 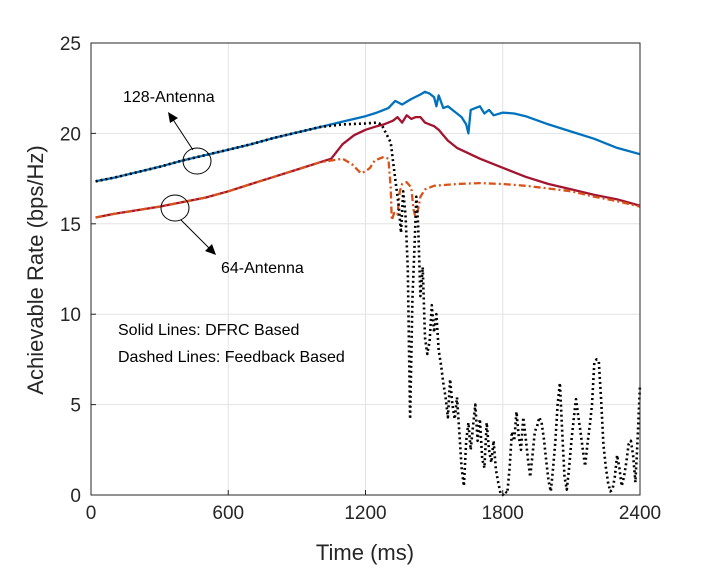 I want to click on x-tick-label: 1200, so click(x=365, y=513).